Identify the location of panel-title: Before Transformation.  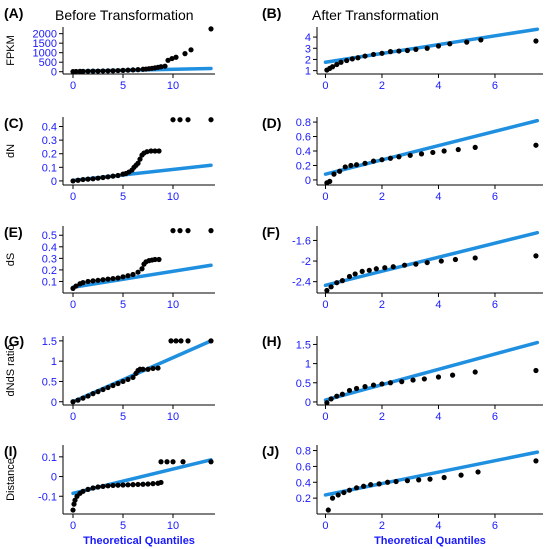
(124, 15).